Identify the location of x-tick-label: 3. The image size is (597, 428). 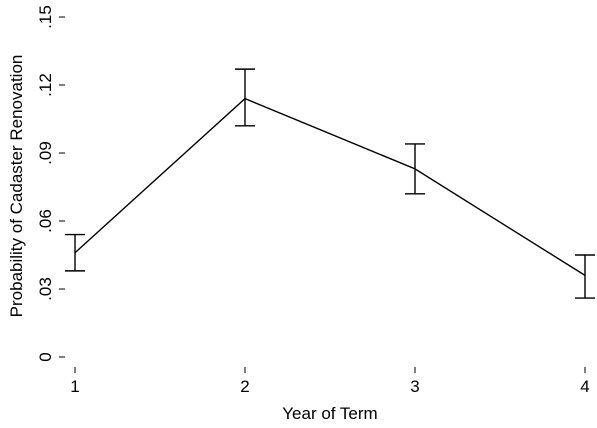
(414, 386).